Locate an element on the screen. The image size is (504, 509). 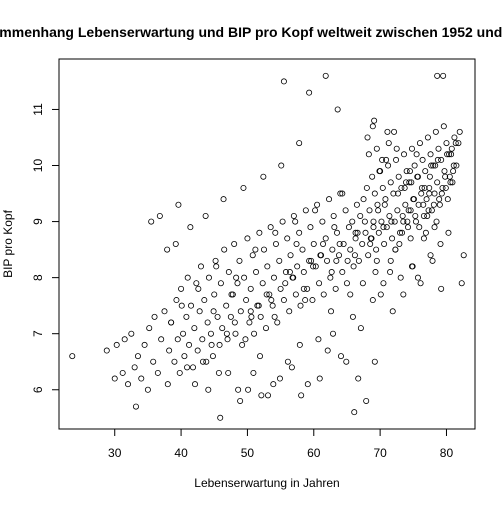
y-tick-label: 8 is located at coordinates (38, 277).